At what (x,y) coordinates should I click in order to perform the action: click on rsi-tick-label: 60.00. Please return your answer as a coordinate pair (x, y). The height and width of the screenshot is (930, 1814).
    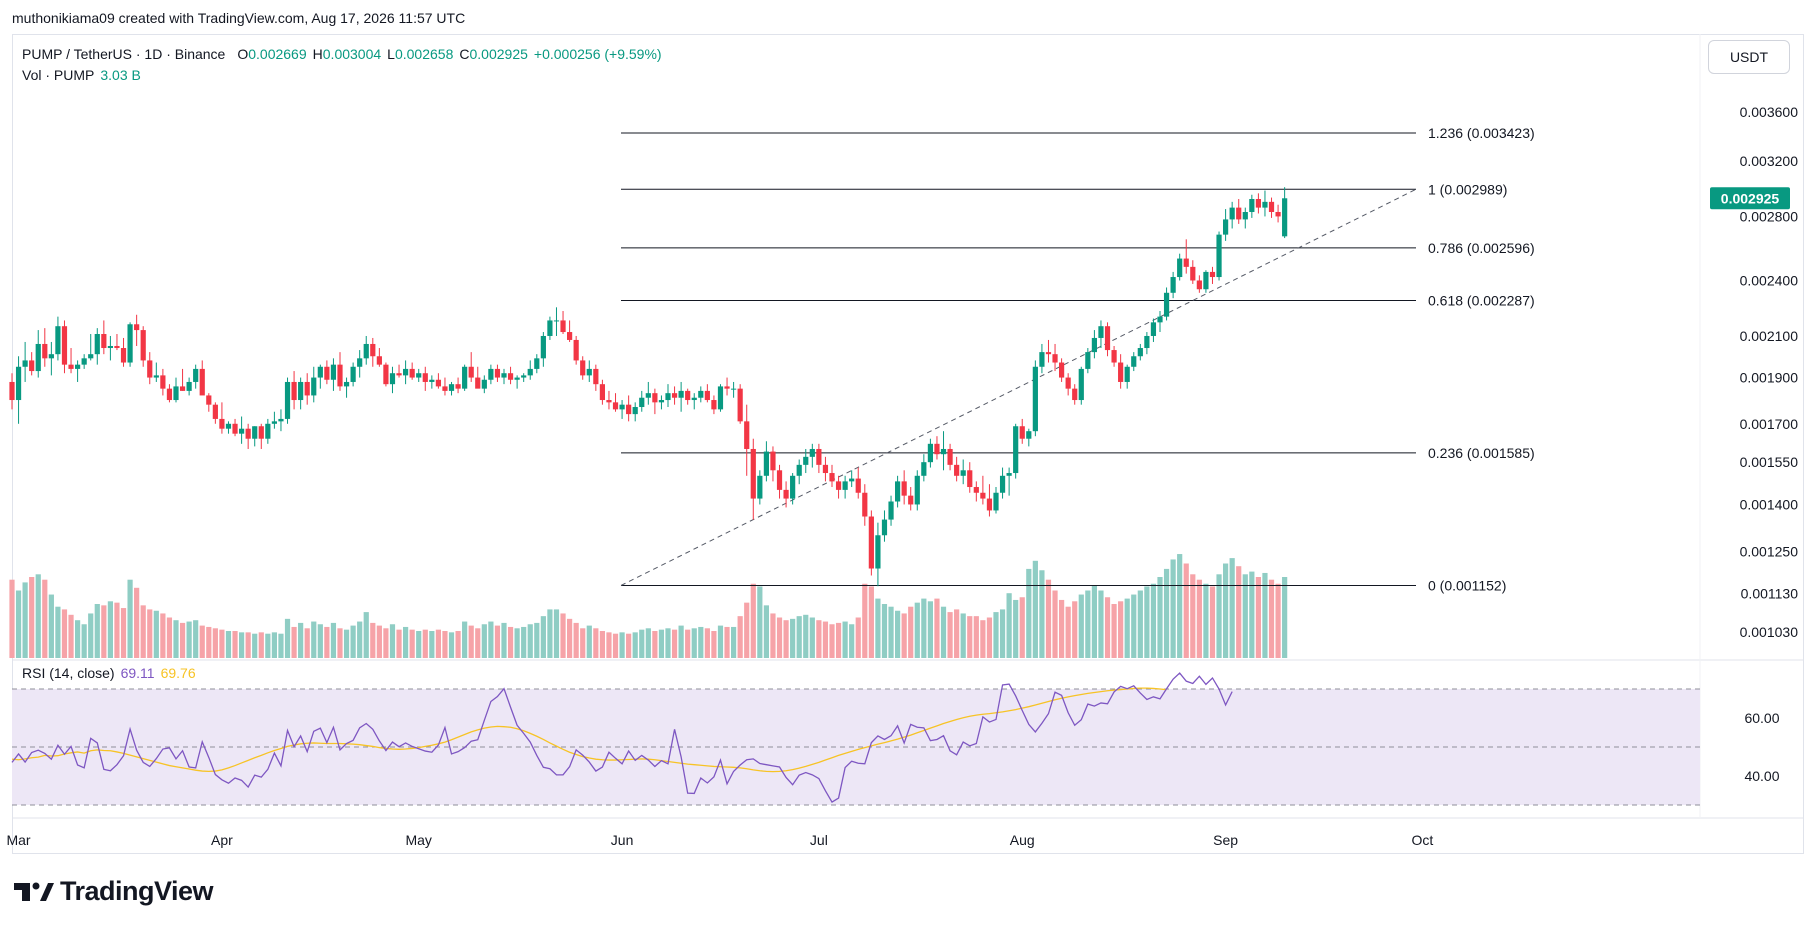
    Looking at the image, I should click on (1761, 718).